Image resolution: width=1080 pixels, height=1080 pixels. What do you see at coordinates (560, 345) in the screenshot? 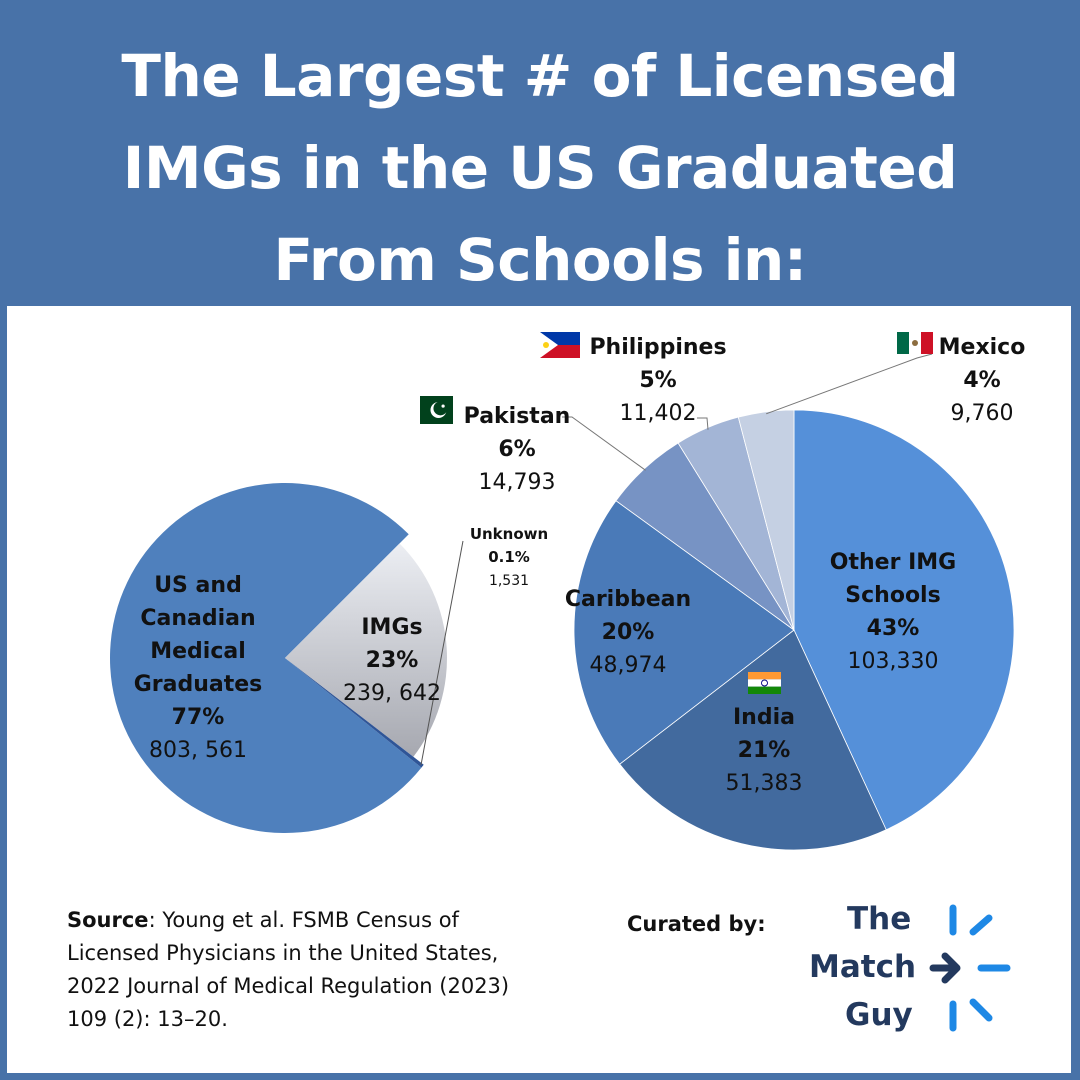
I see `philippines-flag` at bounding box center [560, 345].